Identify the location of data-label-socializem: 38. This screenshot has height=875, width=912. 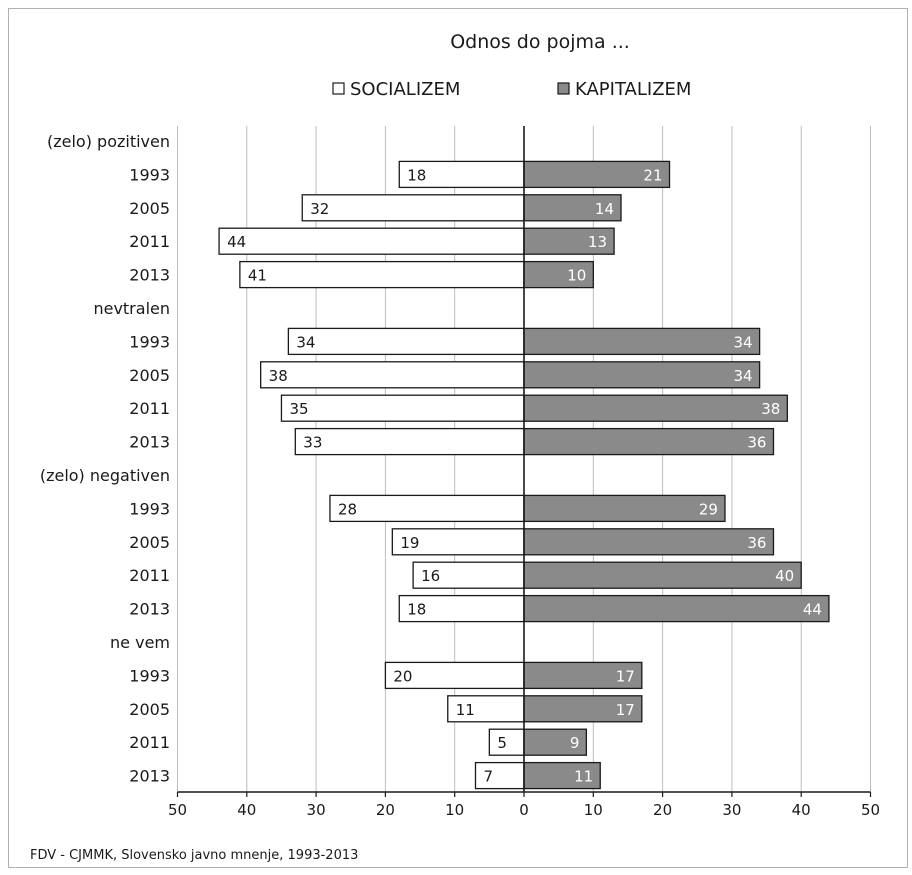
(278, 376).